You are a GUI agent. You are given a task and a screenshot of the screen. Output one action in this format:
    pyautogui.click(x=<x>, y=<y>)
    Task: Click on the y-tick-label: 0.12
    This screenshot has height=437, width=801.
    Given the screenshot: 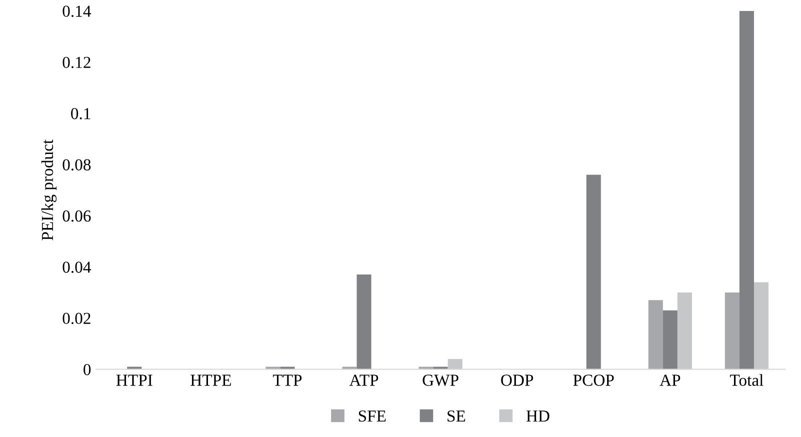 What is the action you would take?
    pyautogui.click(x=76, y=62)
    